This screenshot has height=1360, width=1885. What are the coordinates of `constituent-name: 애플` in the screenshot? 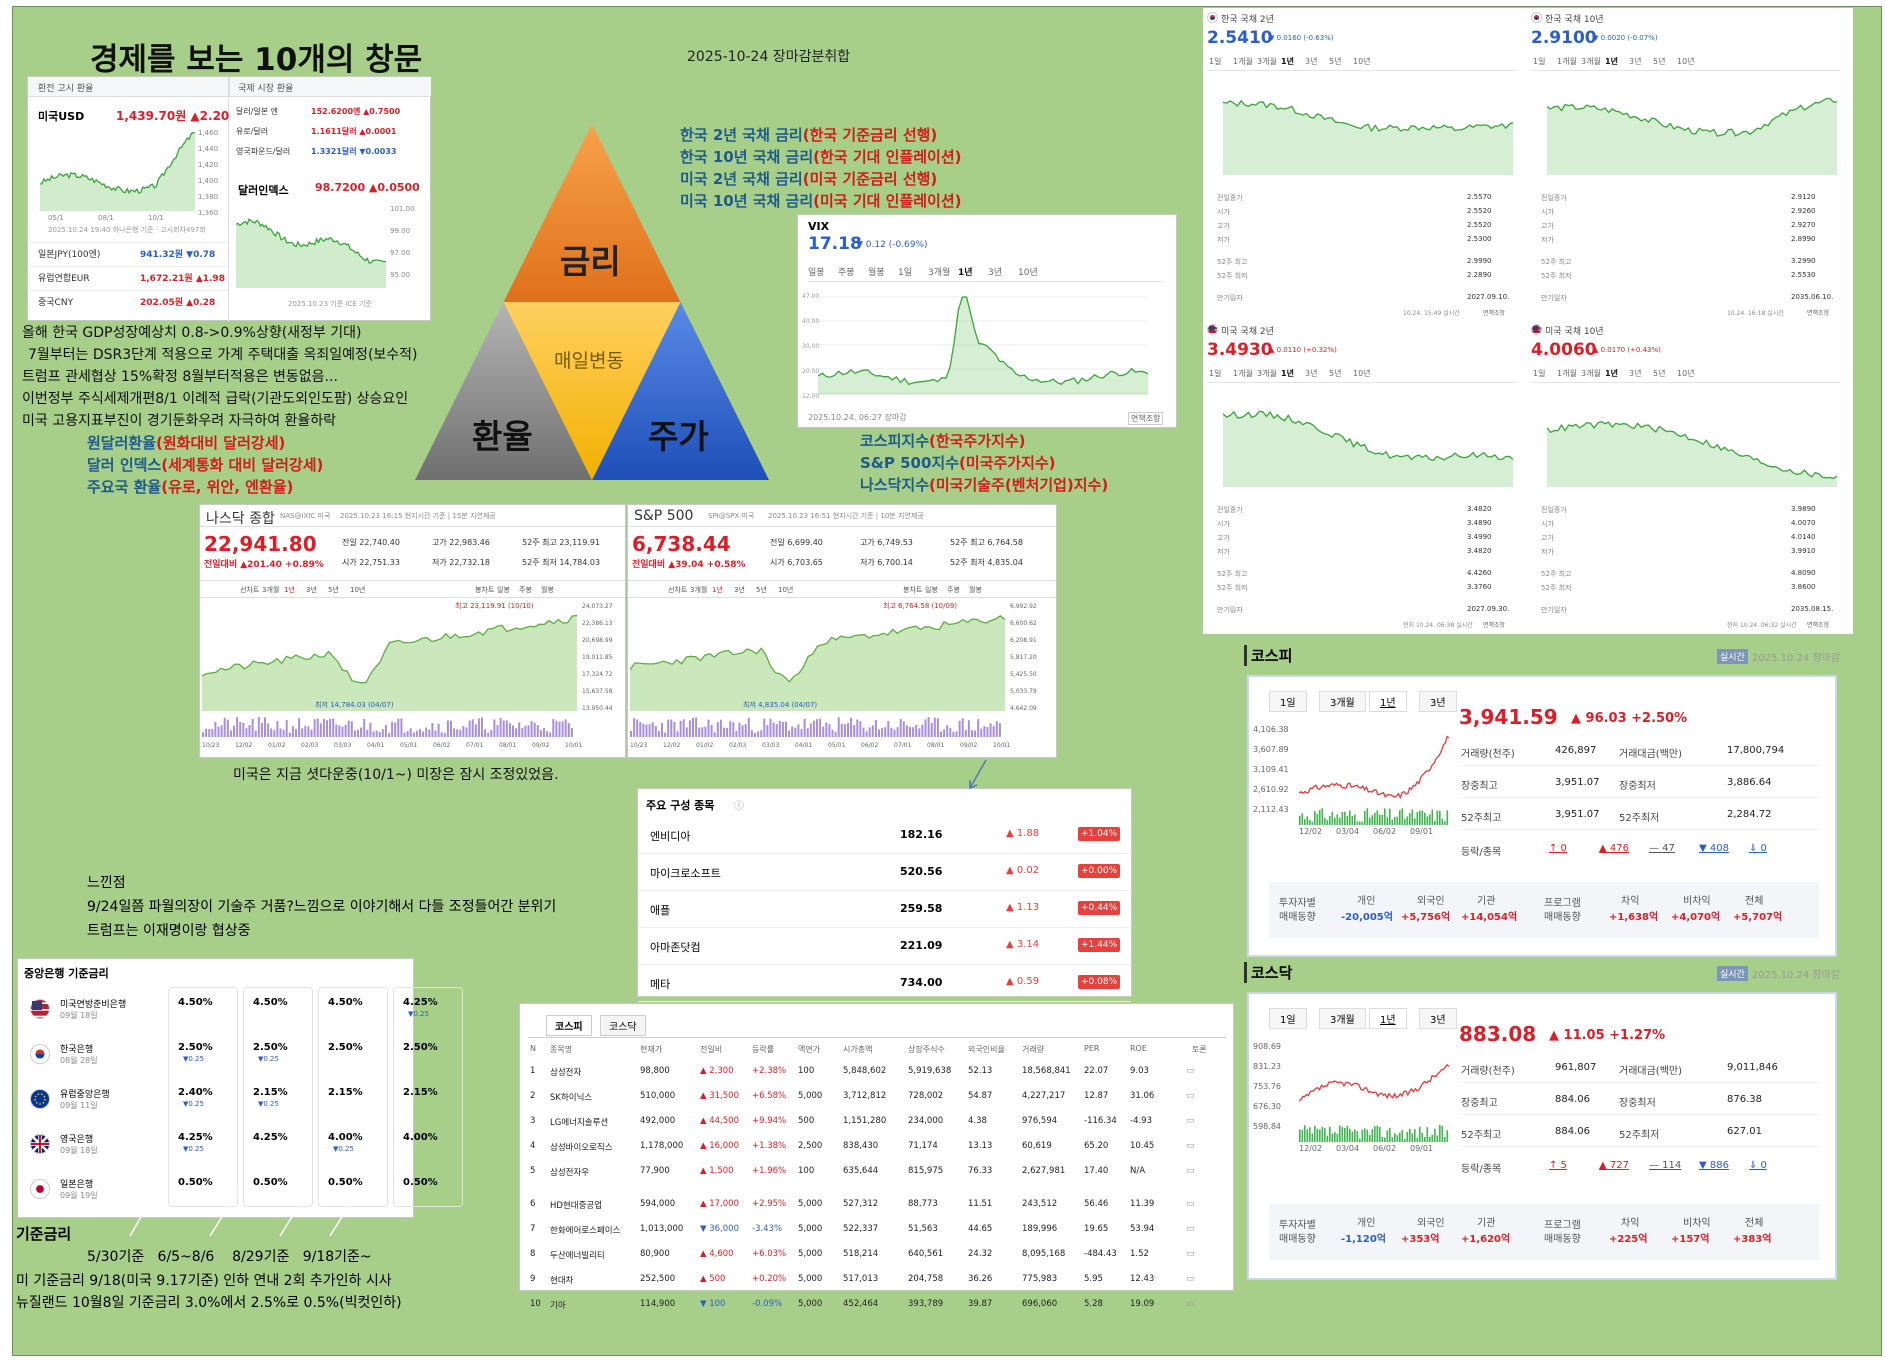 It's located at (660, 910).